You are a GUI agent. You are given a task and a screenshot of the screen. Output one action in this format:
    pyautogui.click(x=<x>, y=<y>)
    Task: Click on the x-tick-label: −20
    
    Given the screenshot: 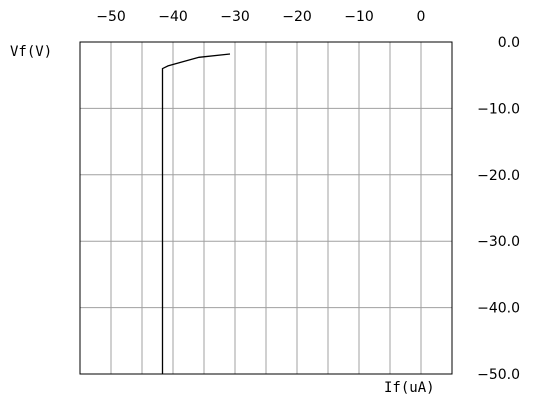 What is the action you would take?
    pyautogui.click(x=297, y=17)
    